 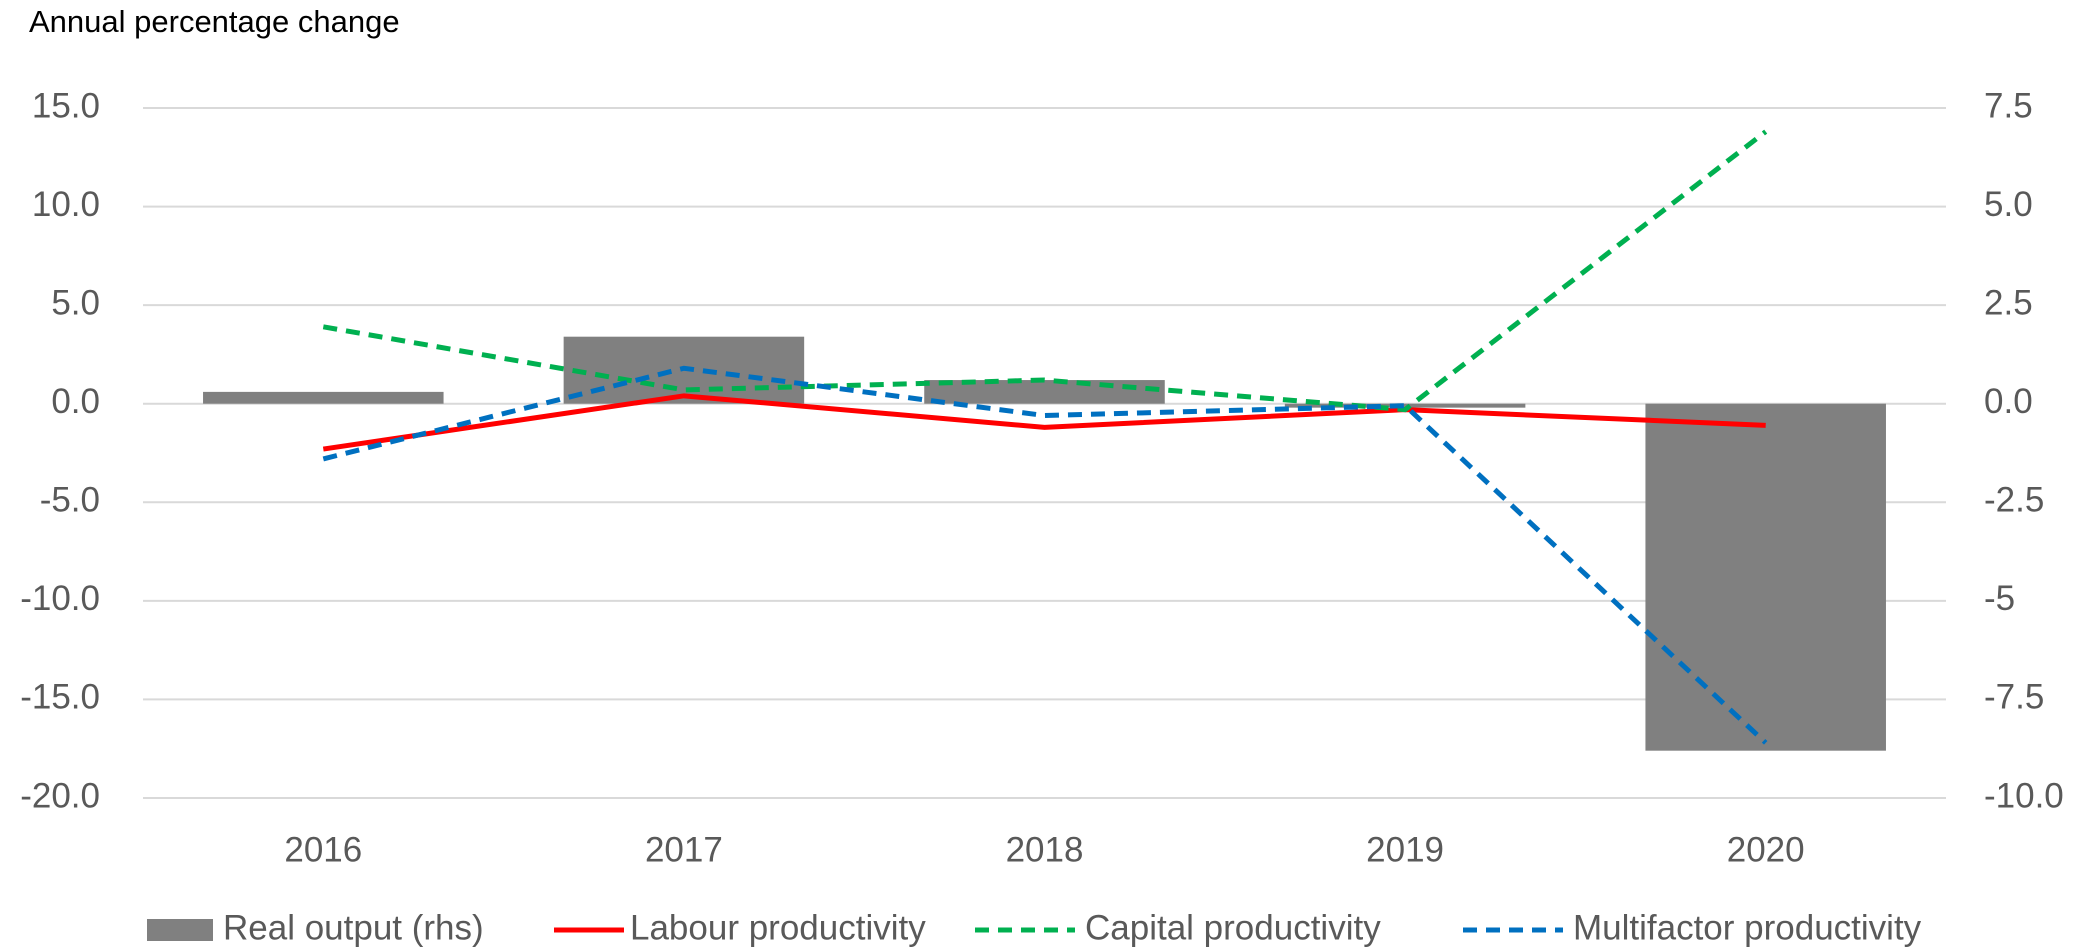 What do you see at coordinates (60, 795) in the screenshot?
I see `y-tick-label: -20.0` at bounding box center [60, 795].